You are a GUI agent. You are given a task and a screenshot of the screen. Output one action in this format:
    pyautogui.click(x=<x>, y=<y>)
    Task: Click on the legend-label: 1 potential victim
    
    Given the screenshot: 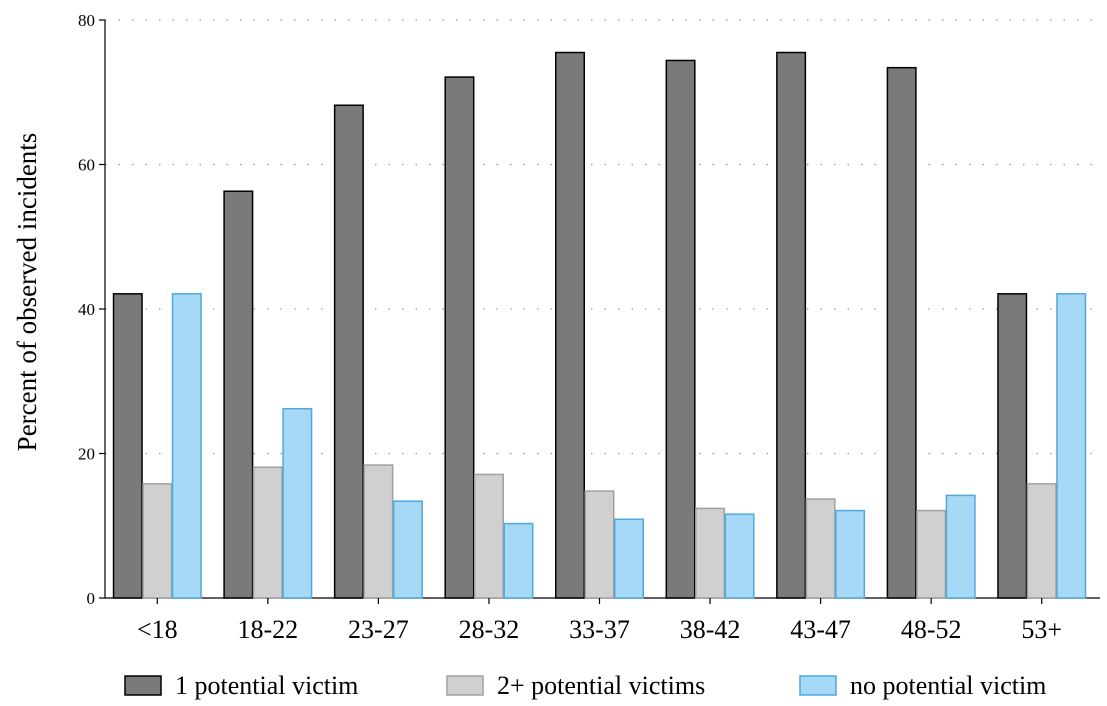 What is the action you would take?
    pyautogui.click(x=266, y=685)
    